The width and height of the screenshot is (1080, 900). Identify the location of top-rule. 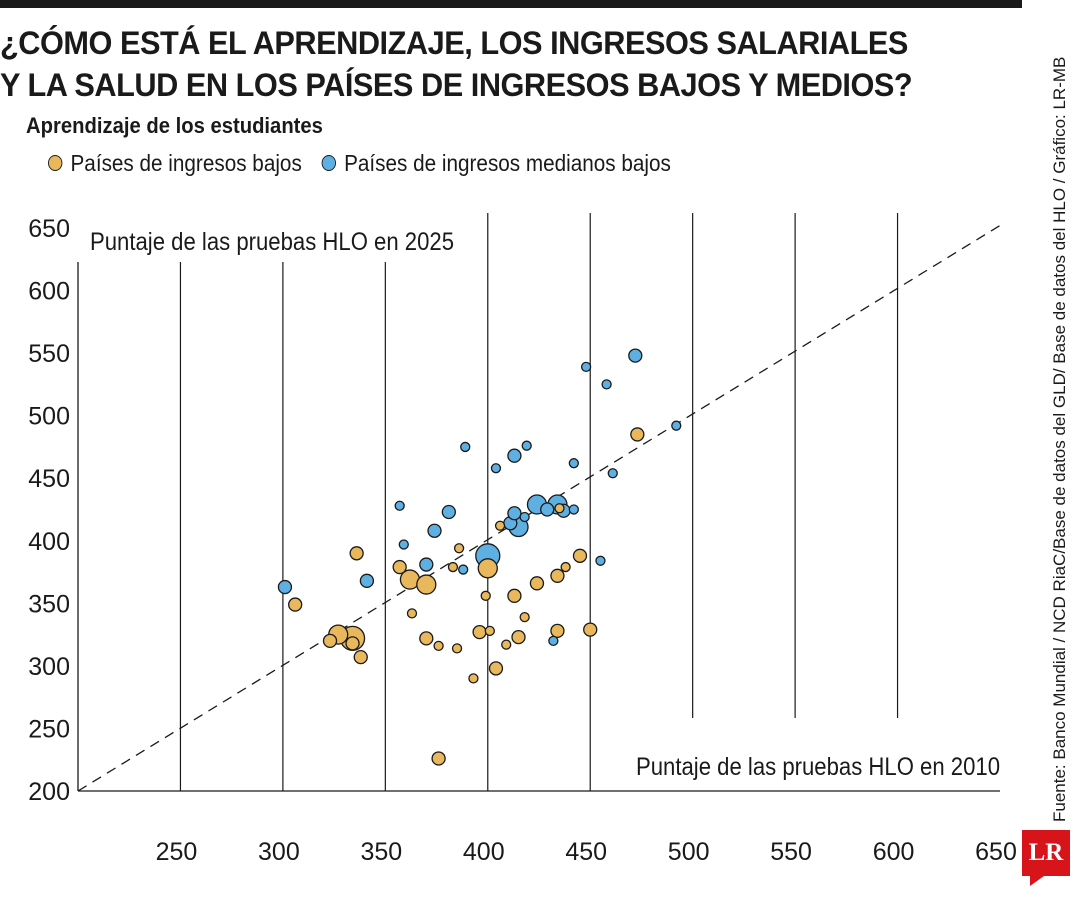
(511, 4).